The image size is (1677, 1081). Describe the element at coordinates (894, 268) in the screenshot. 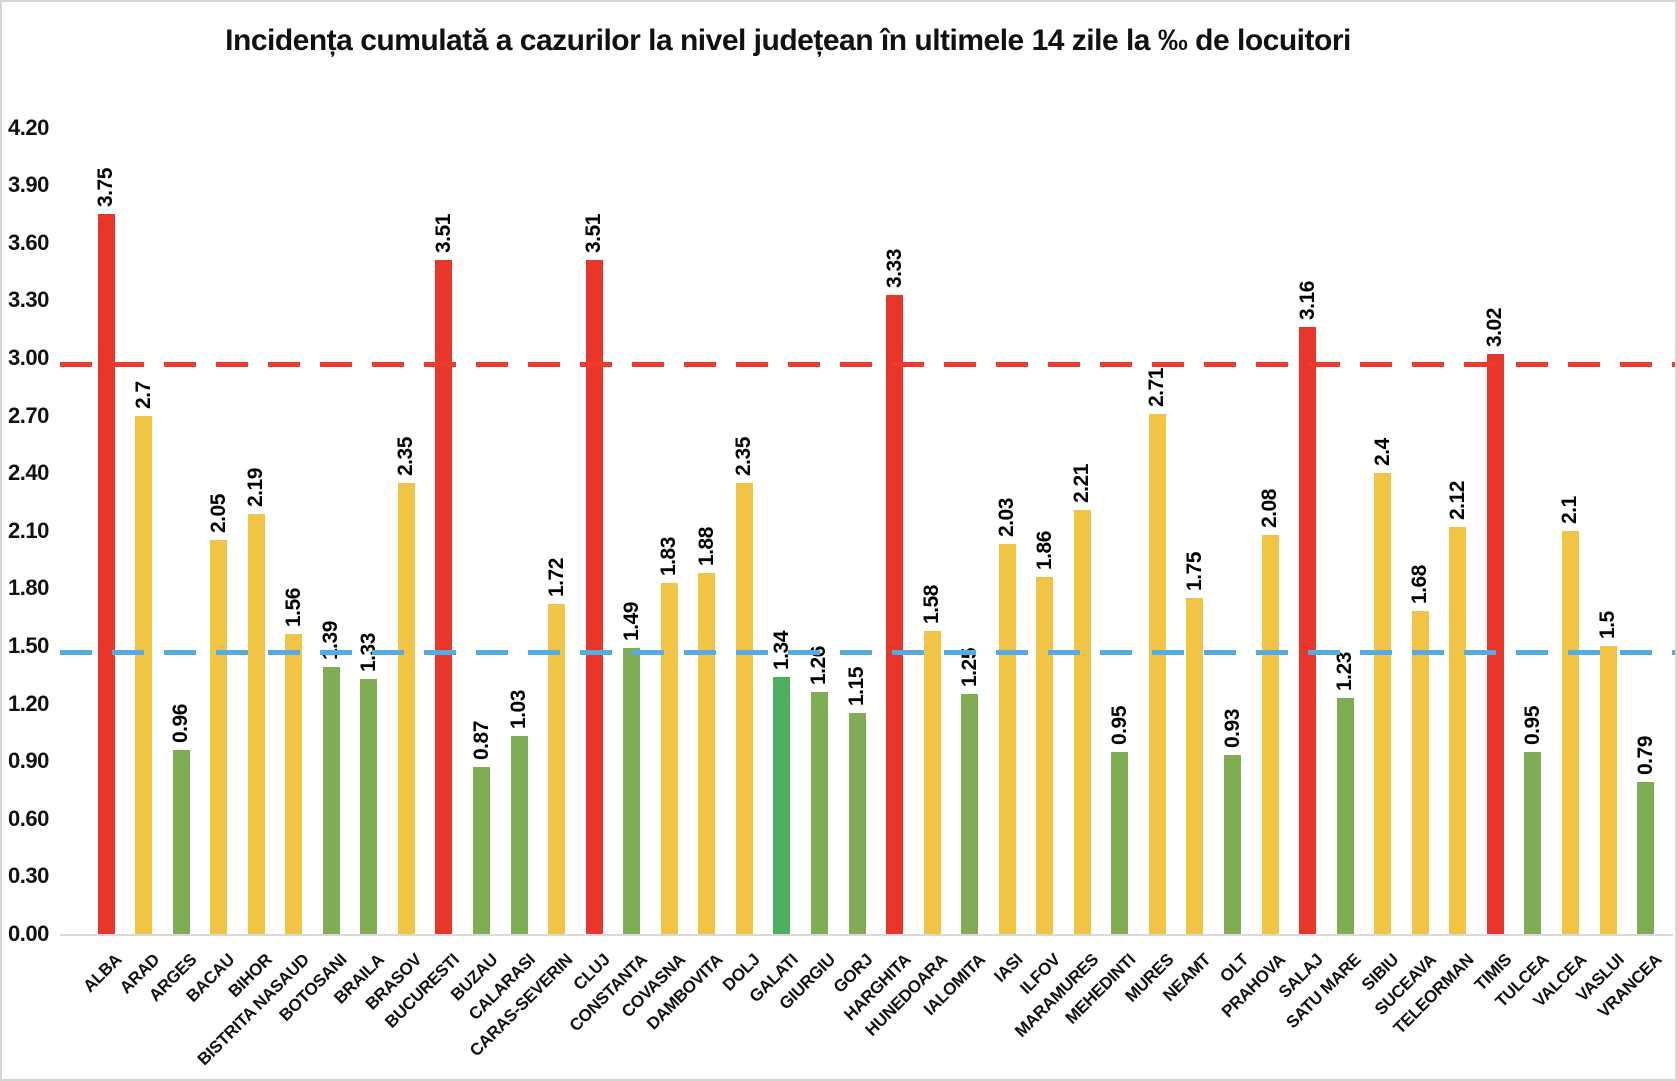

I see `bar-value-label: 3.33` at that location.